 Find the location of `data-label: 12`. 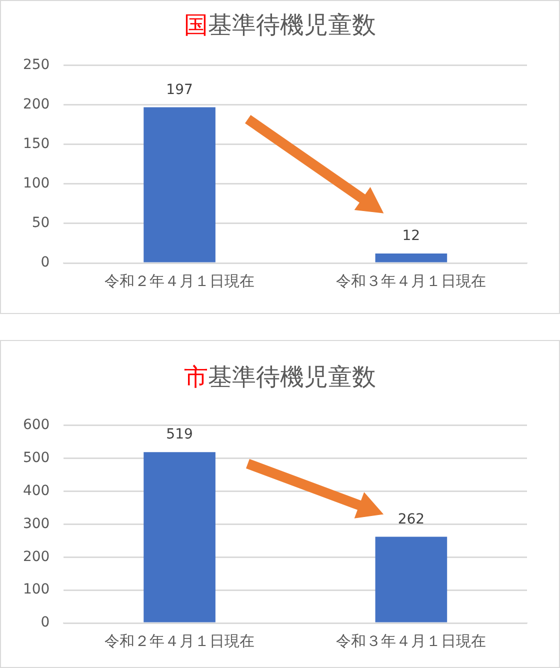

data-label: 12 is located at coordinates (411, 236).